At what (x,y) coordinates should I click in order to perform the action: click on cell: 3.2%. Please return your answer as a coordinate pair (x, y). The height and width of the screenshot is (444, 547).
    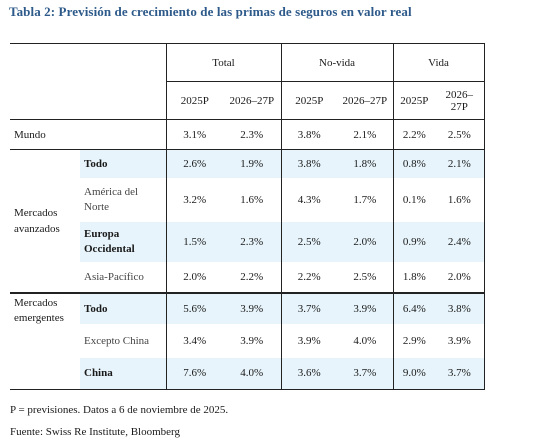
    Looking at the image, I should click on (195, 199).